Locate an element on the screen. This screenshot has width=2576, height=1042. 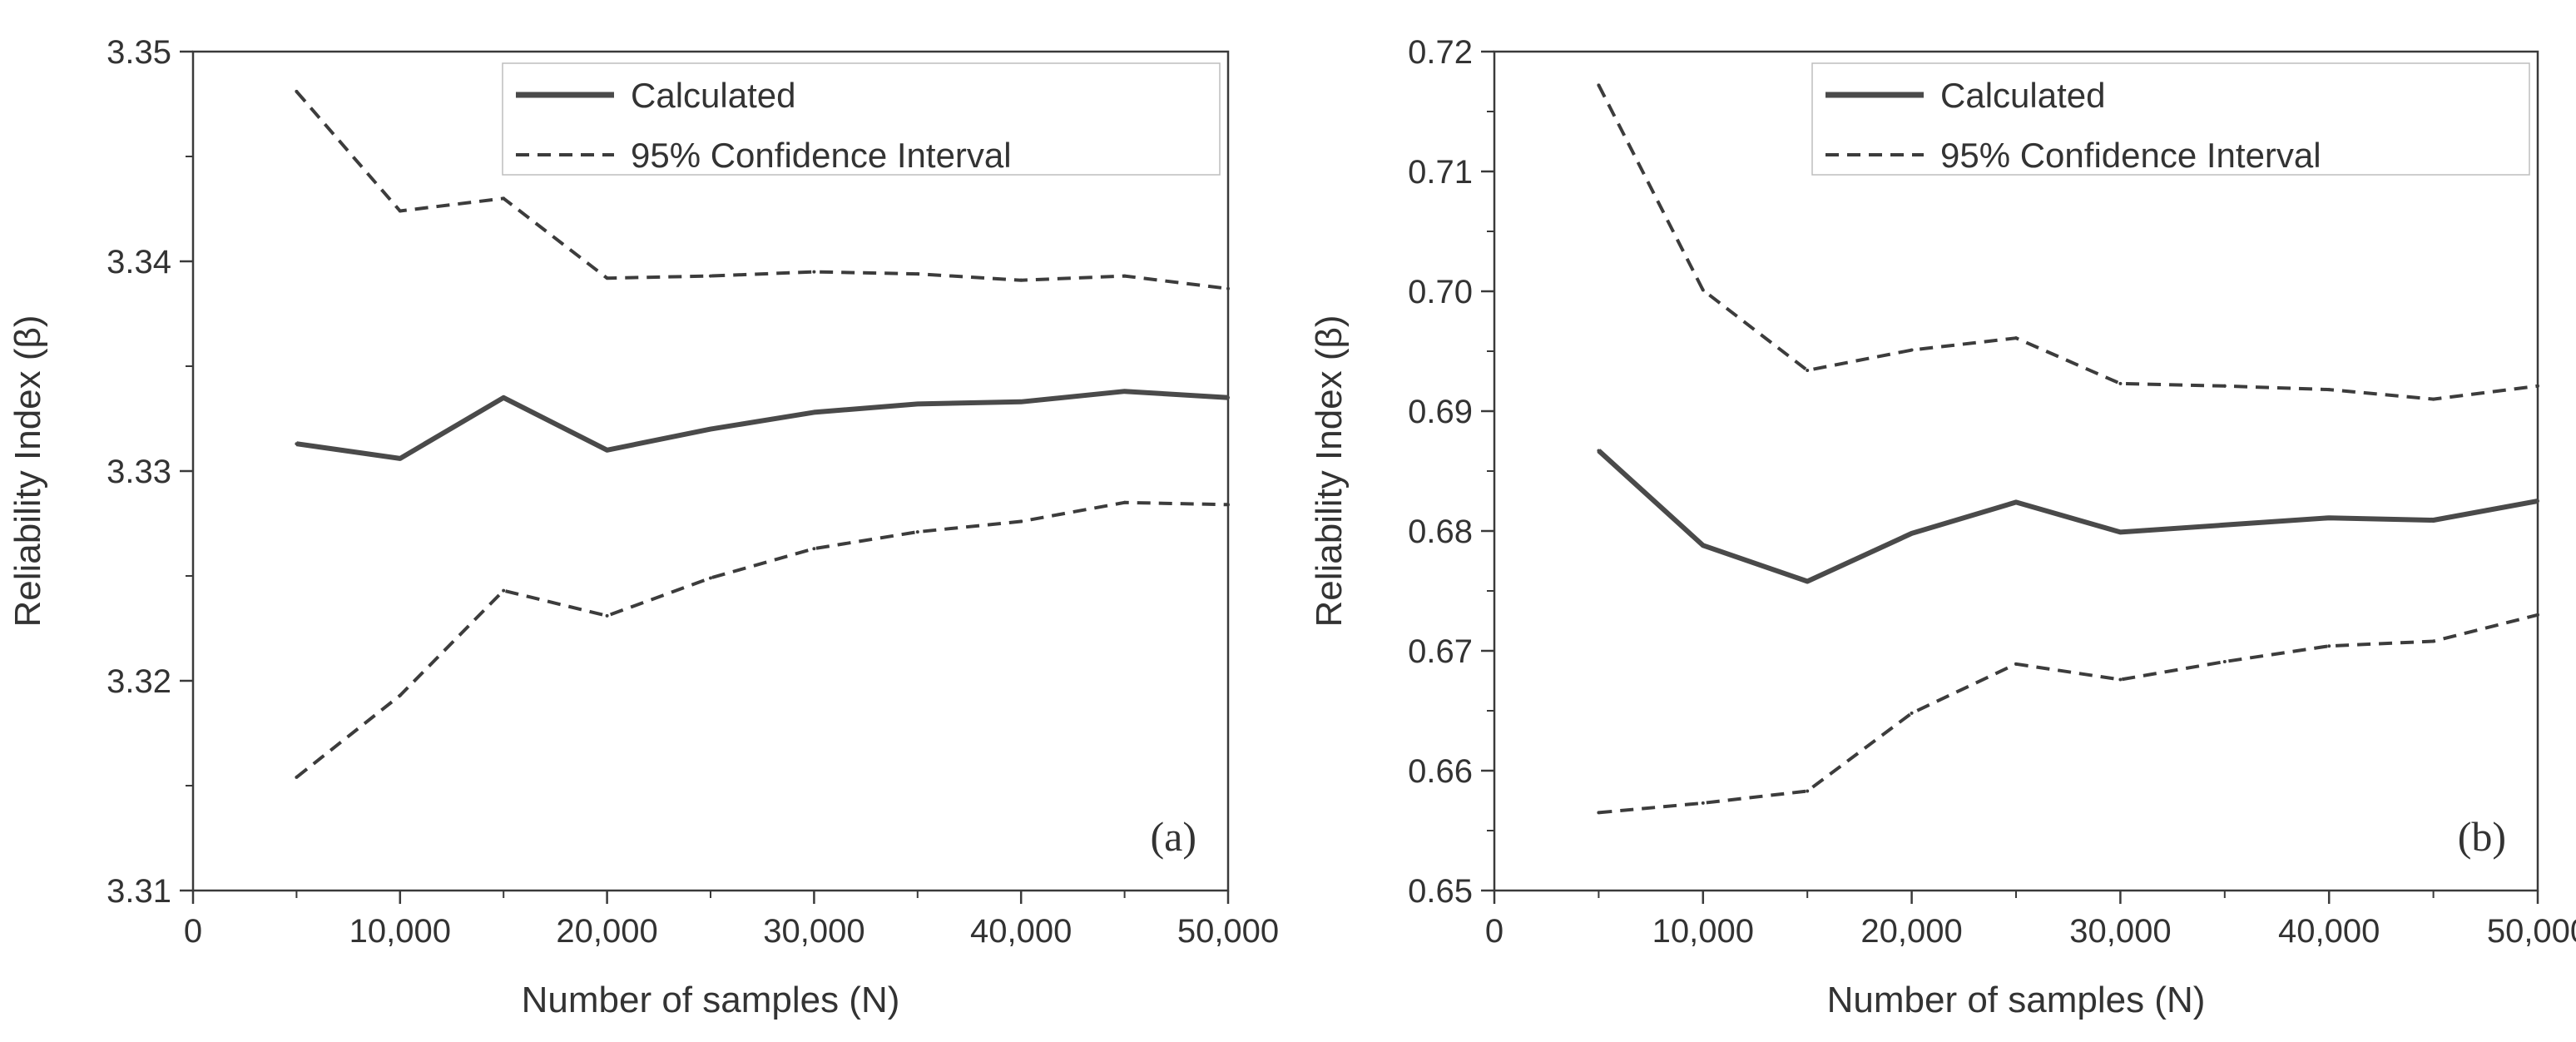
y-tick-label: 0.70 is located at coordinates (1440, 292).